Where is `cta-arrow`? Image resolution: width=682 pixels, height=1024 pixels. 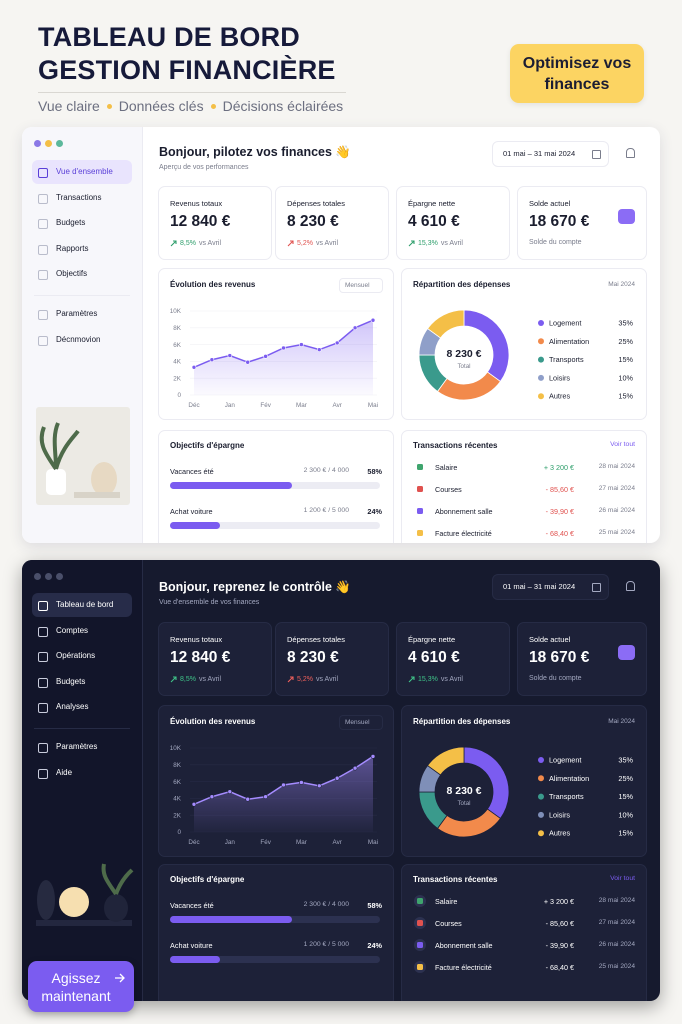
cta-arrow is located at coordinates (120, 978).